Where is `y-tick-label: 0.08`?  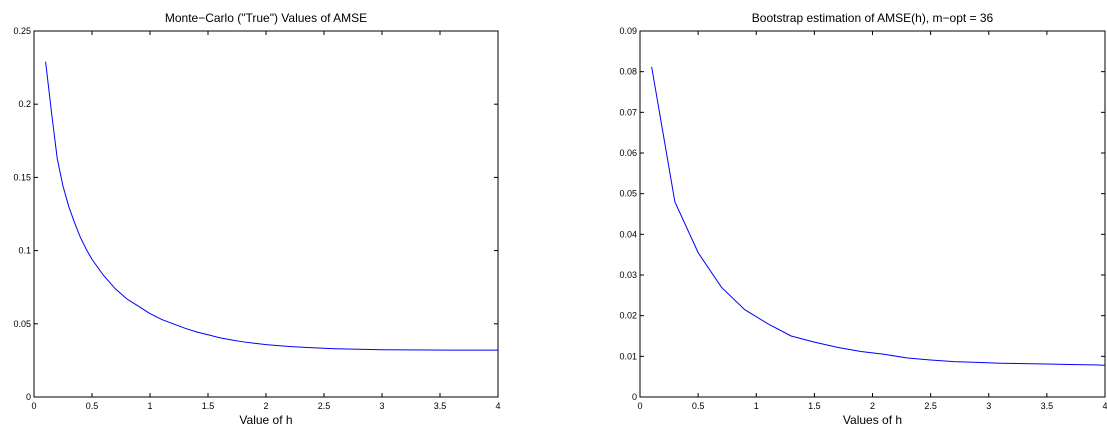
y-tick-label: 0.08 is located at coordinates (628, 72).